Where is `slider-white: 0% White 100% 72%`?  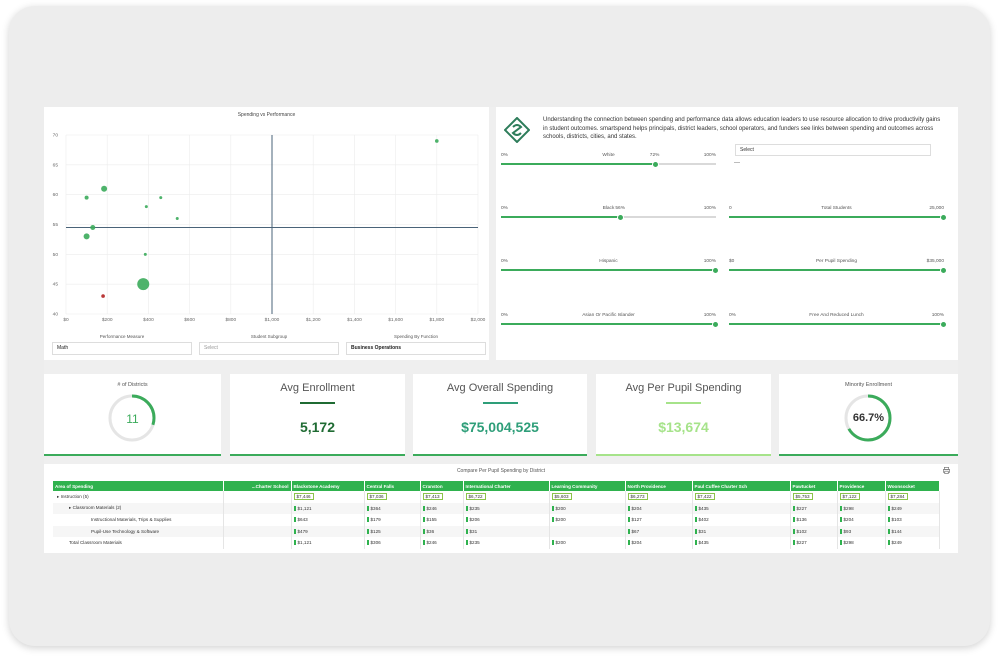 slider-white: 0% White 100% 72% is located at coordinates (608, 160).